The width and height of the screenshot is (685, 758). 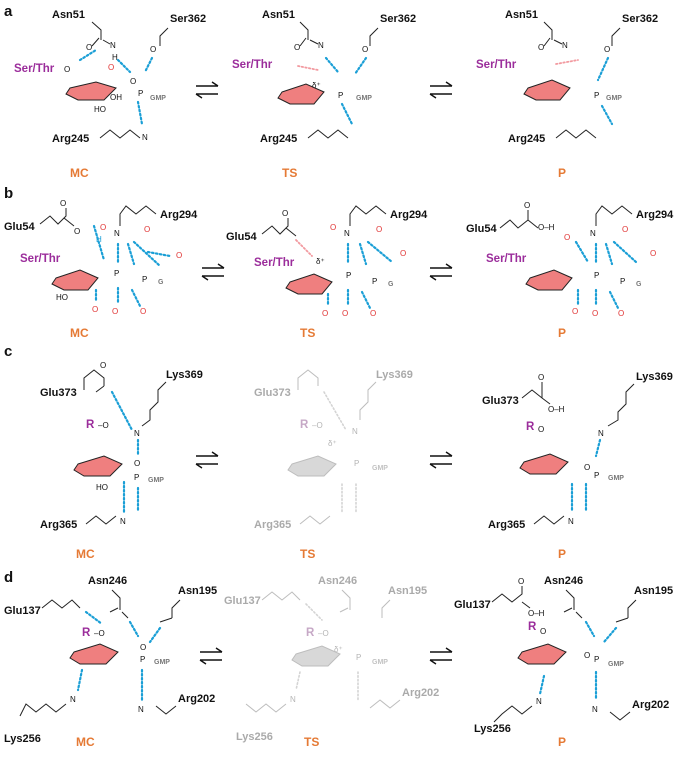 What do you see at coordinates (407, 591) in the screenshot?
I see `residue-asn195-ts: Asn195` at bounding box center [407, 591].